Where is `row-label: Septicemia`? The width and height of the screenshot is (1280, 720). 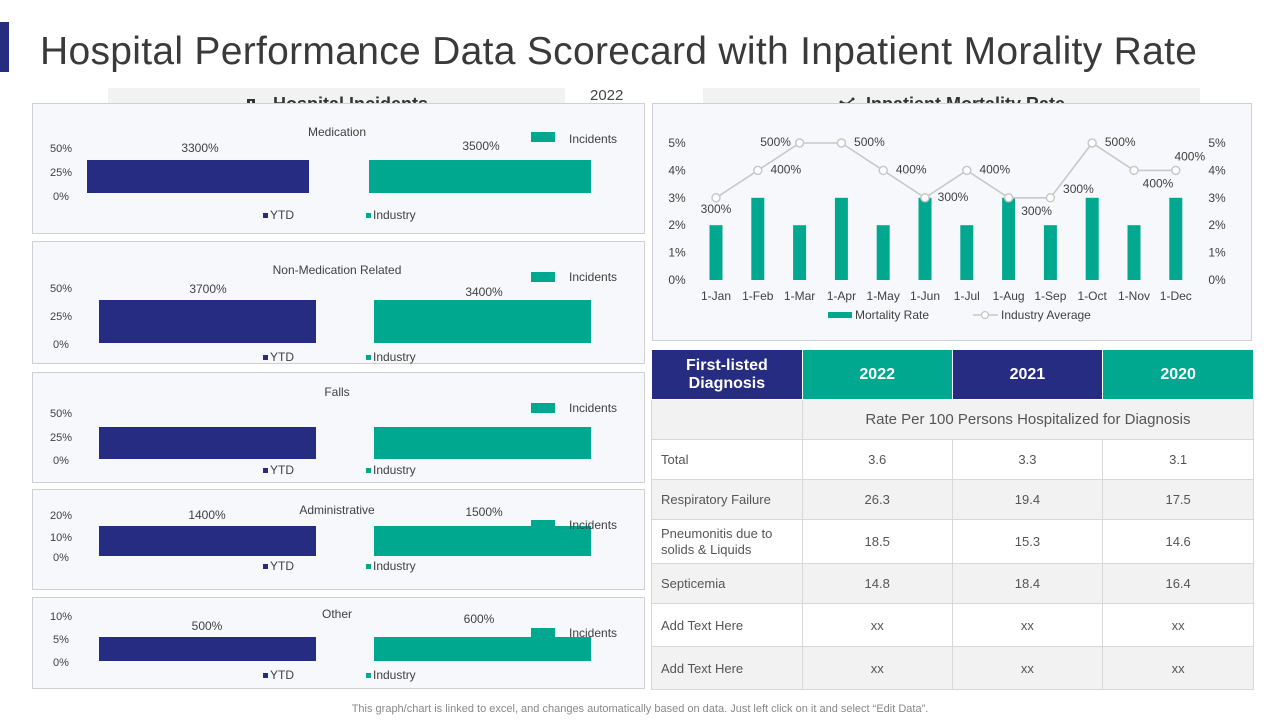 row-label: Septicemia is located at coordinates (727, 583).